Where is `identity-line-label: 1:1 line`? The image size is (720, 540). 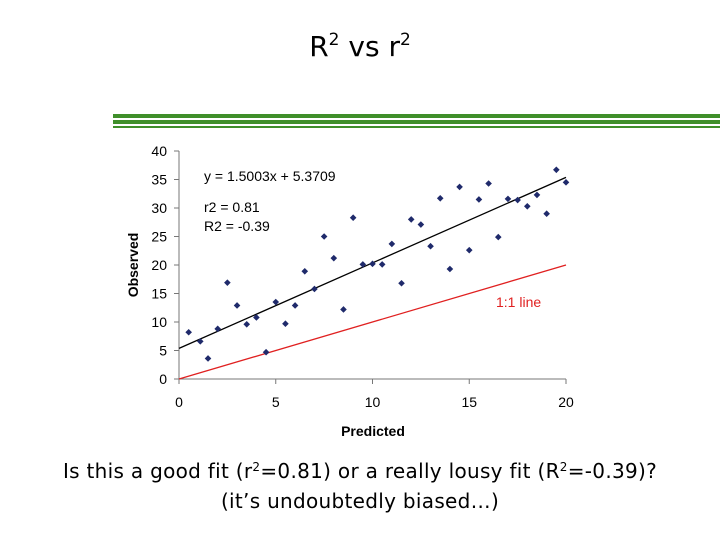 identity-line-label: 1:1 line is located at coordinates (518, 302).